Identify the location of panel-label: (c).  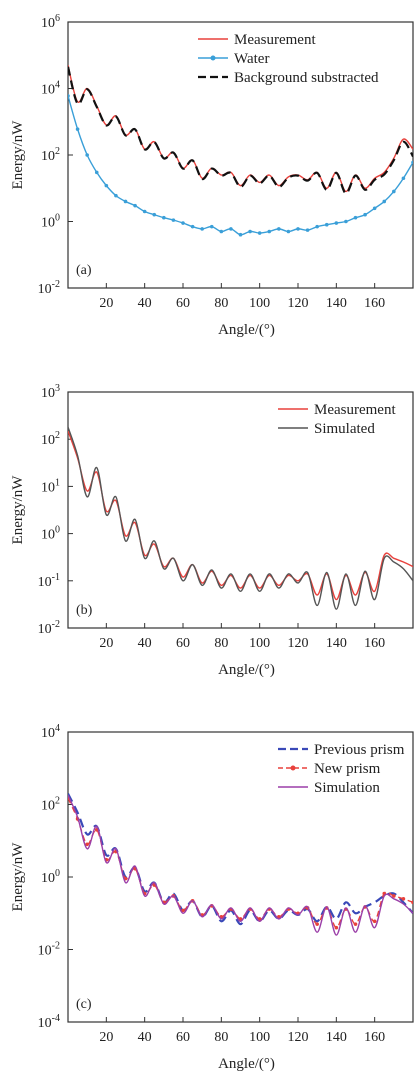
(84, 1004).